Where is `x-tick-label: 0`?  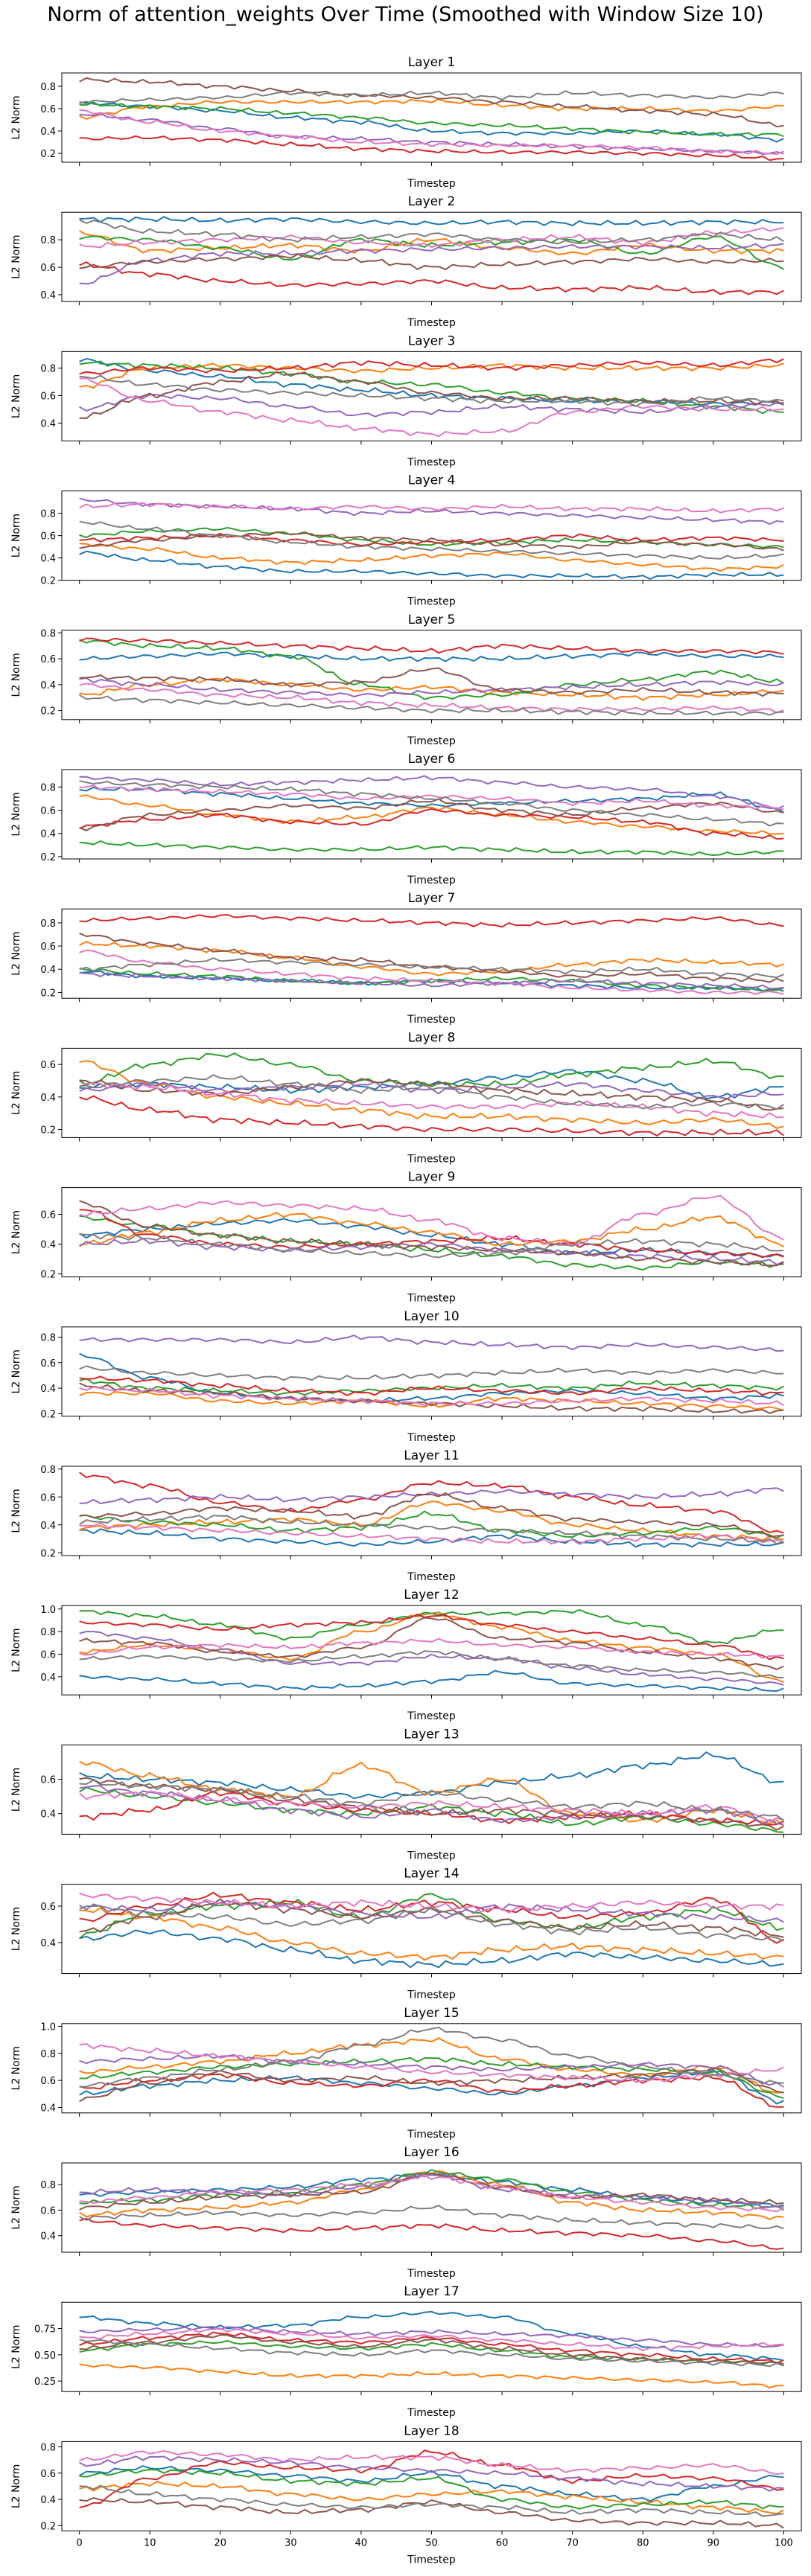 x-tick-label: 0 is located at coordinates (80, 2542).